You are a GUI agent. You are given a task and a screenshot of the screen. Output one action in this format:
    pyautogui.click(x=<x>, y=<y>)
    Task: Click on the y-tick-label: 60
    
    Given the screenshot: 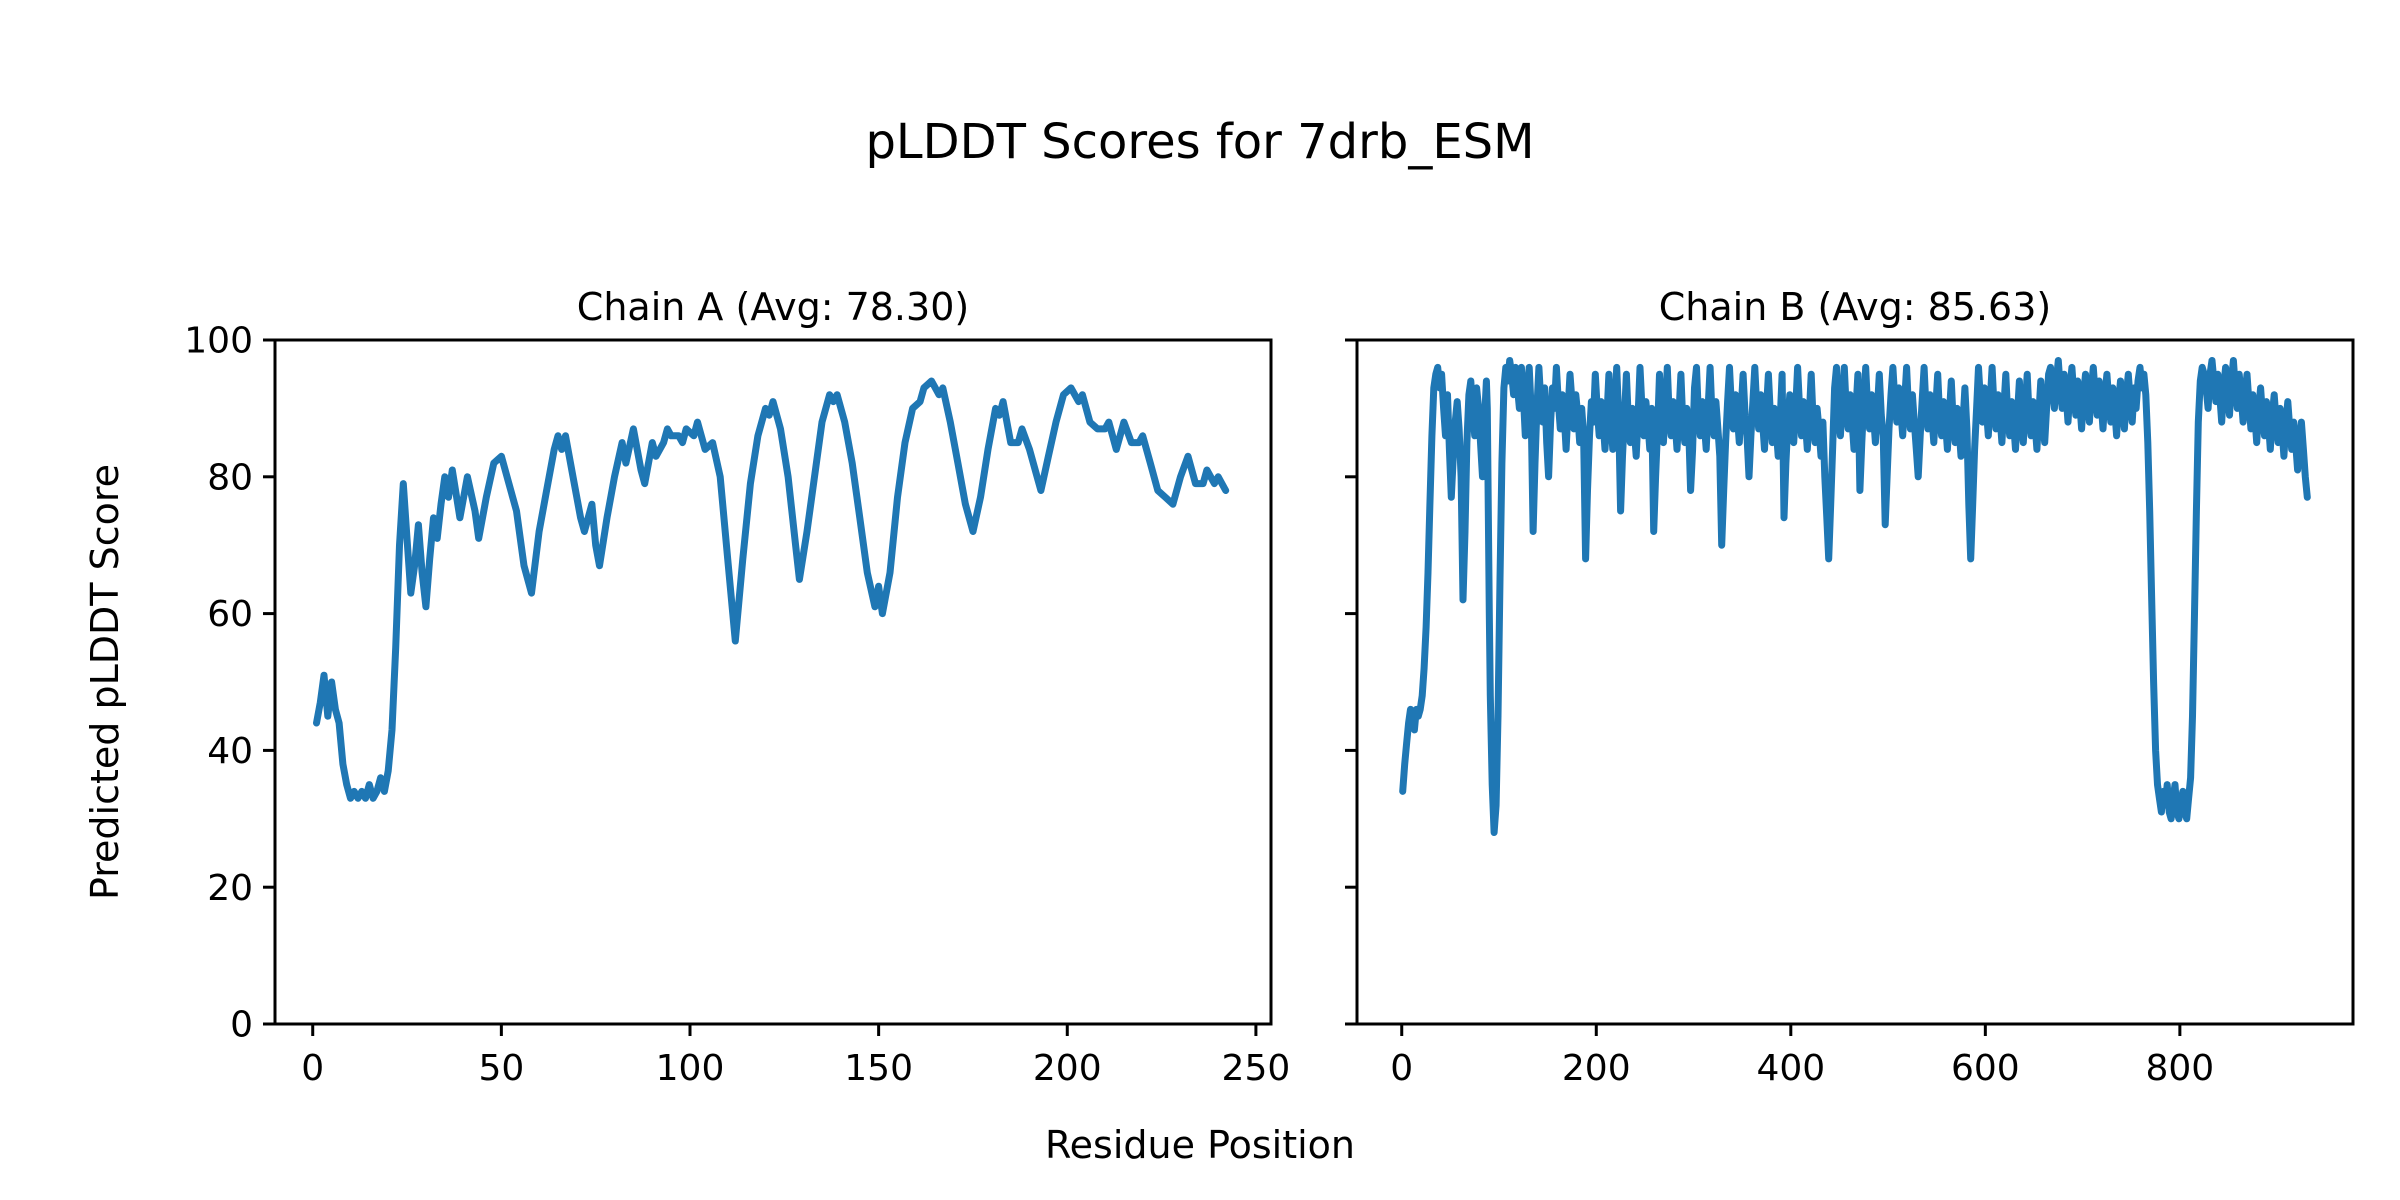 What is the action you would take?
    pyautogui.click(x=230, y=614)
    